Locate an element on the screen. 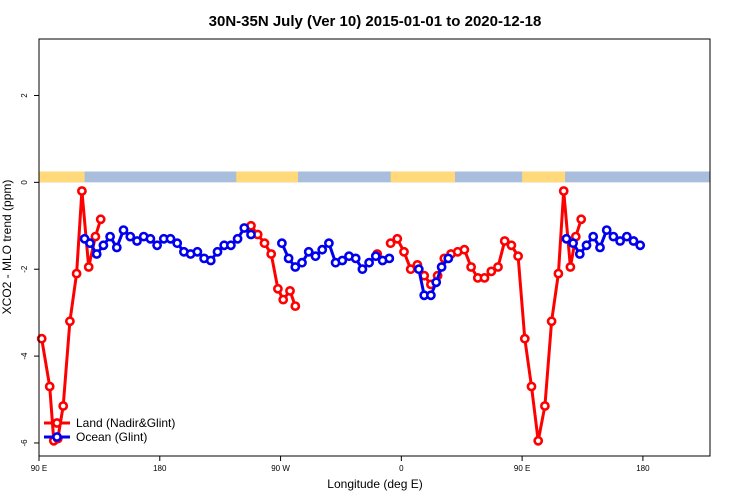 This screenshot has width=750, height=500. legend: Land (Nadir&Glint)Ocean (Glint) is located at coordinates (109, 430).